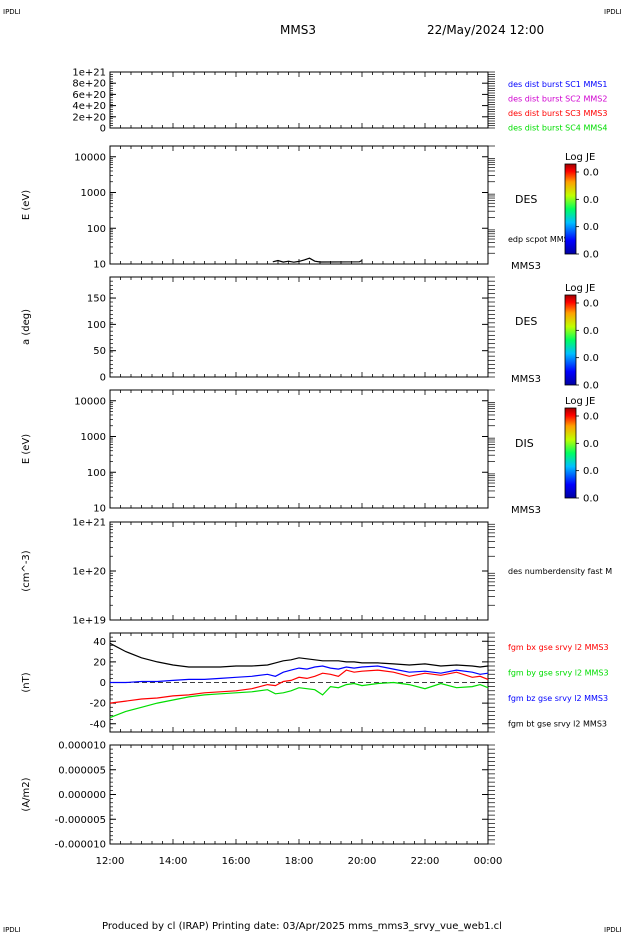 The width and height of the screenshot is (630, 934). Describe the element at coordinates (299, 794) in the screenshot. I see `panel-frame-current` at that location.